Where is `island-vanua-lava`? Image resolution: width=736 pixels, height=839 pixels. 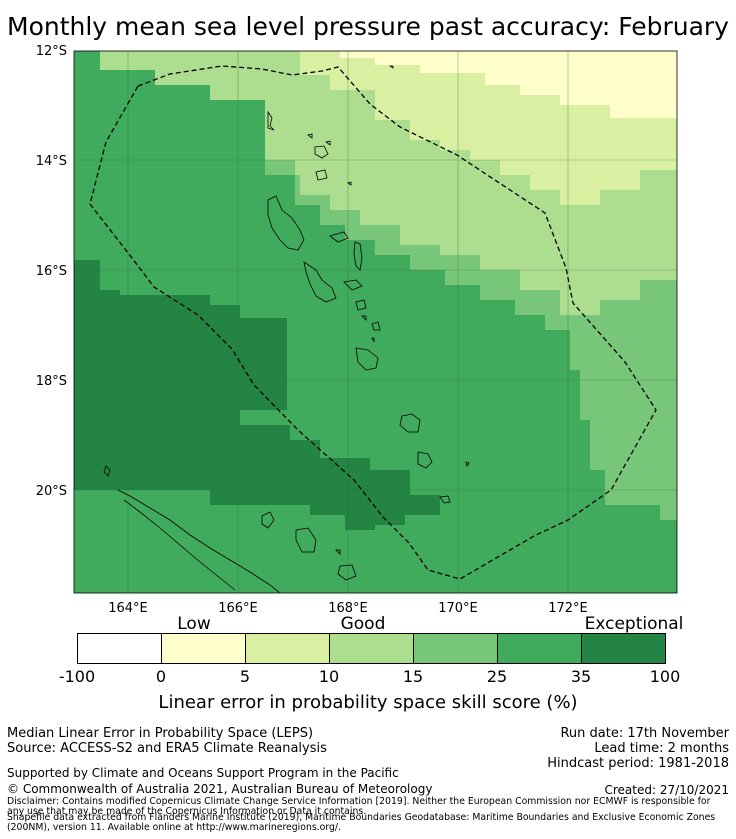 island-vanua-lava is located at coordinates (321, 175).